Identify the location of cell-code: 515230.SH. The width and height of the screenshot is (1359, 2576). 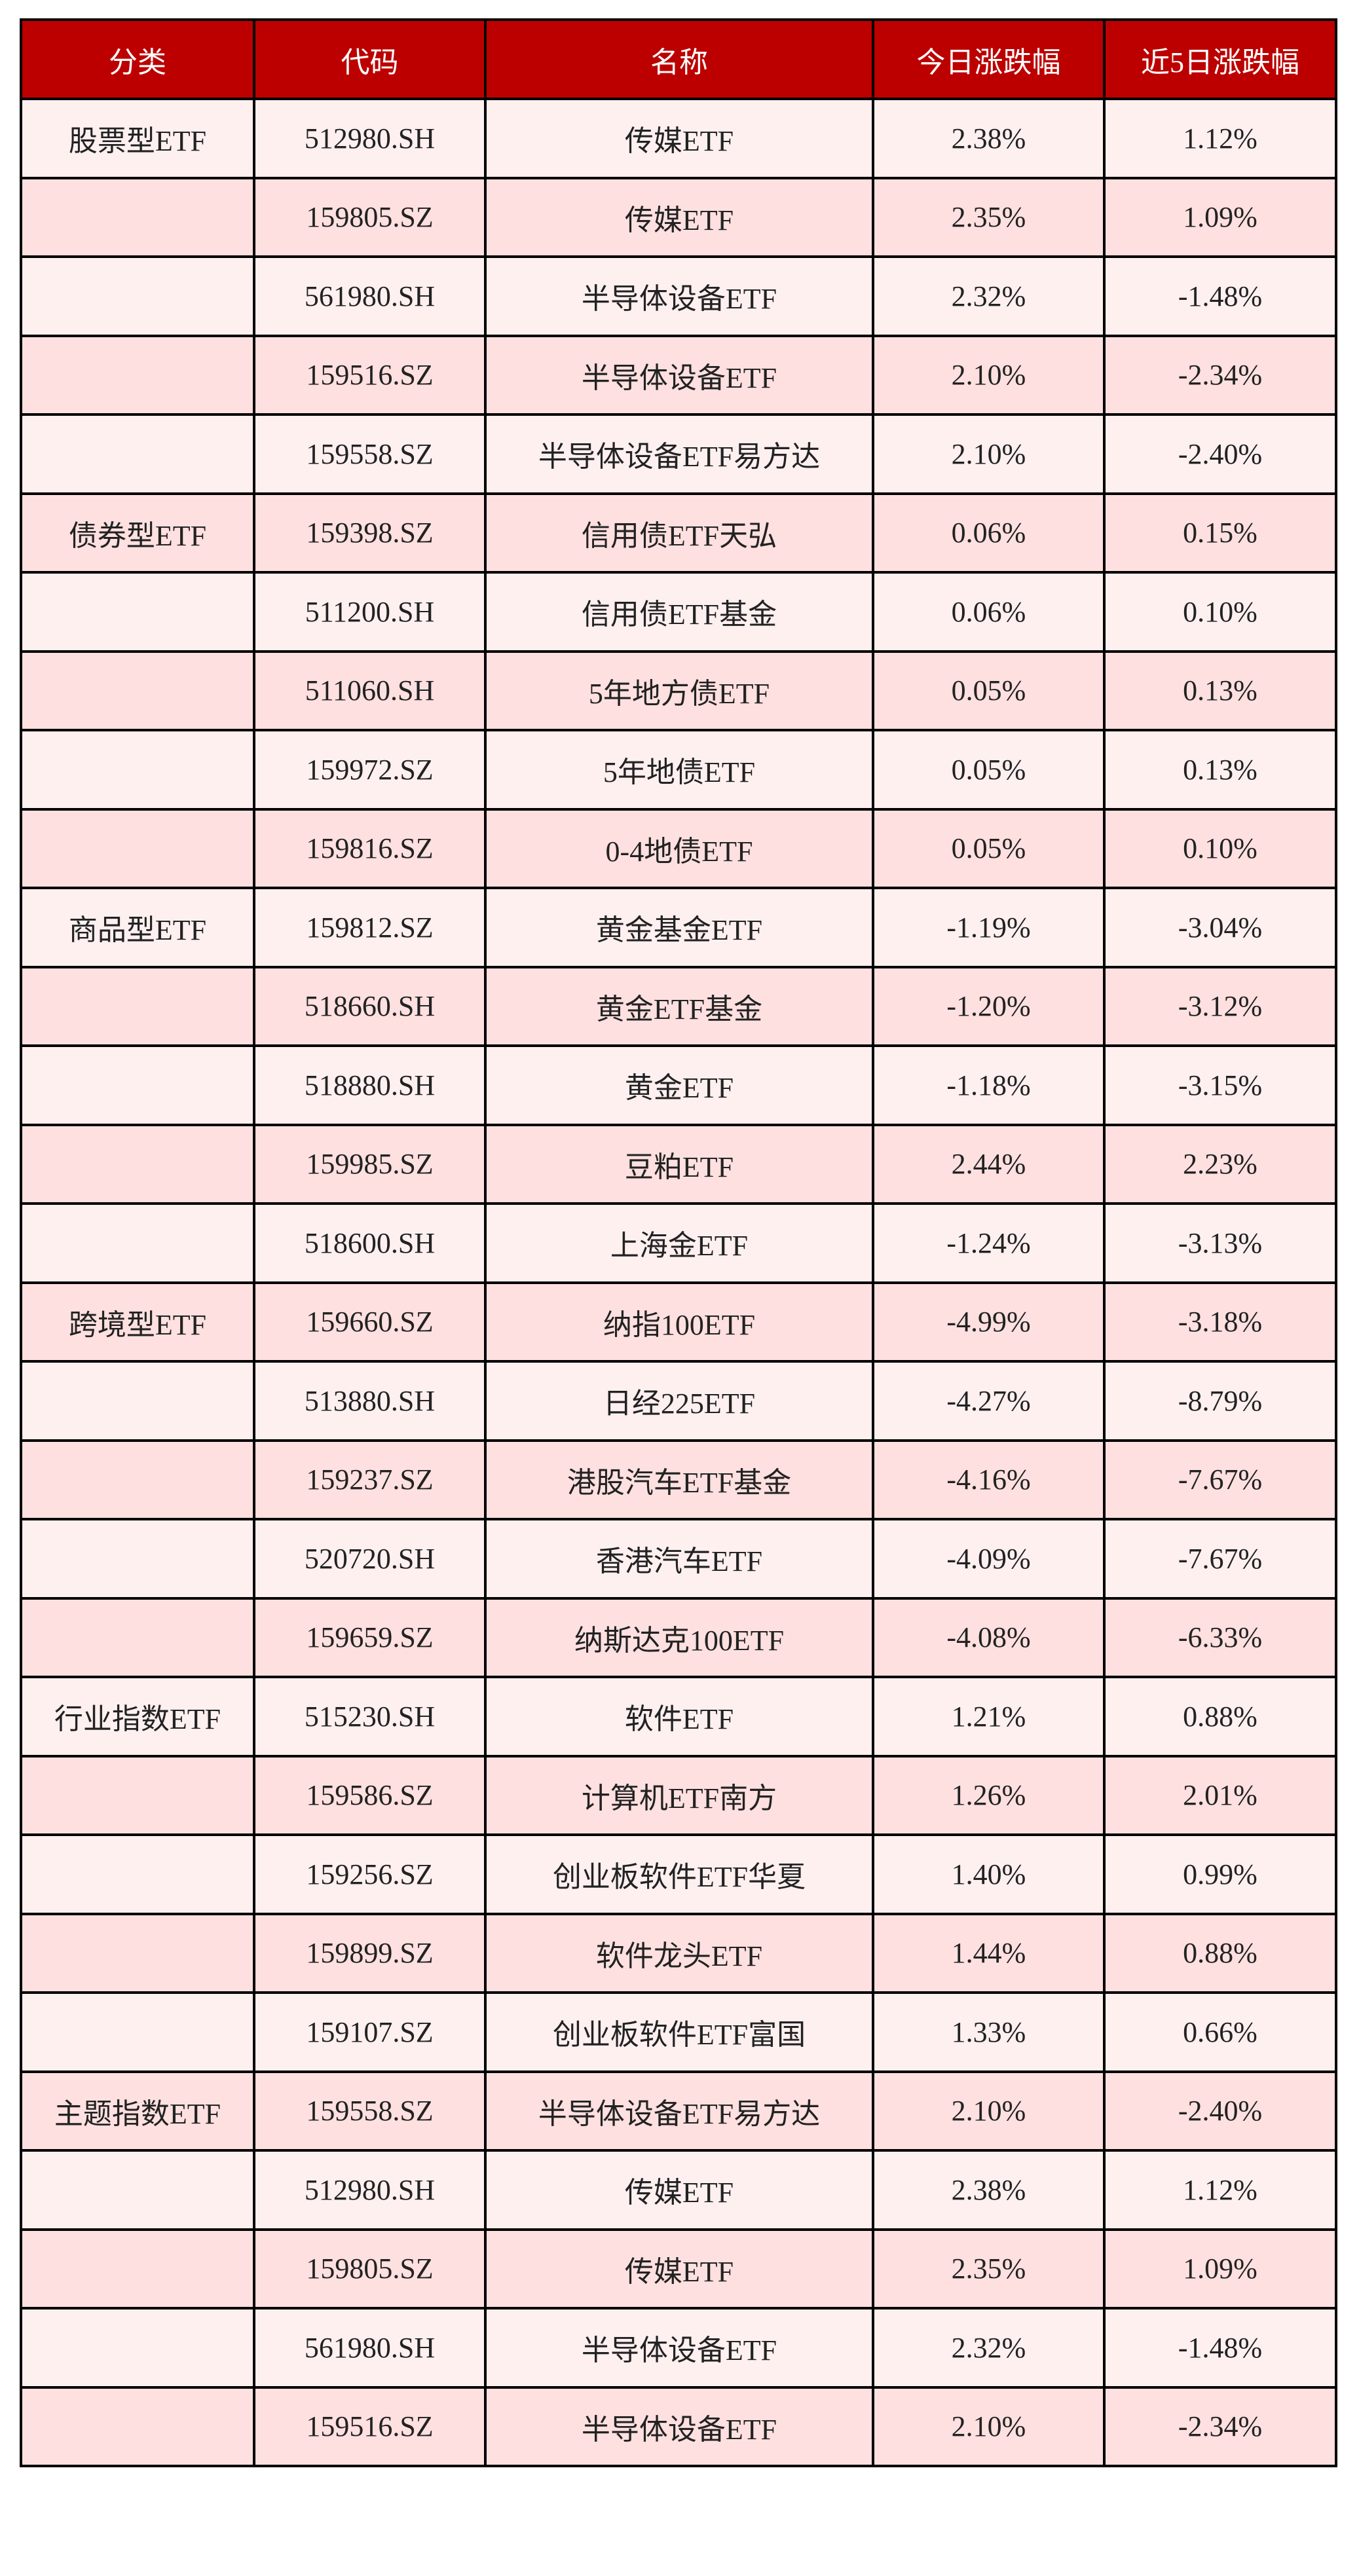
(370, 1716).